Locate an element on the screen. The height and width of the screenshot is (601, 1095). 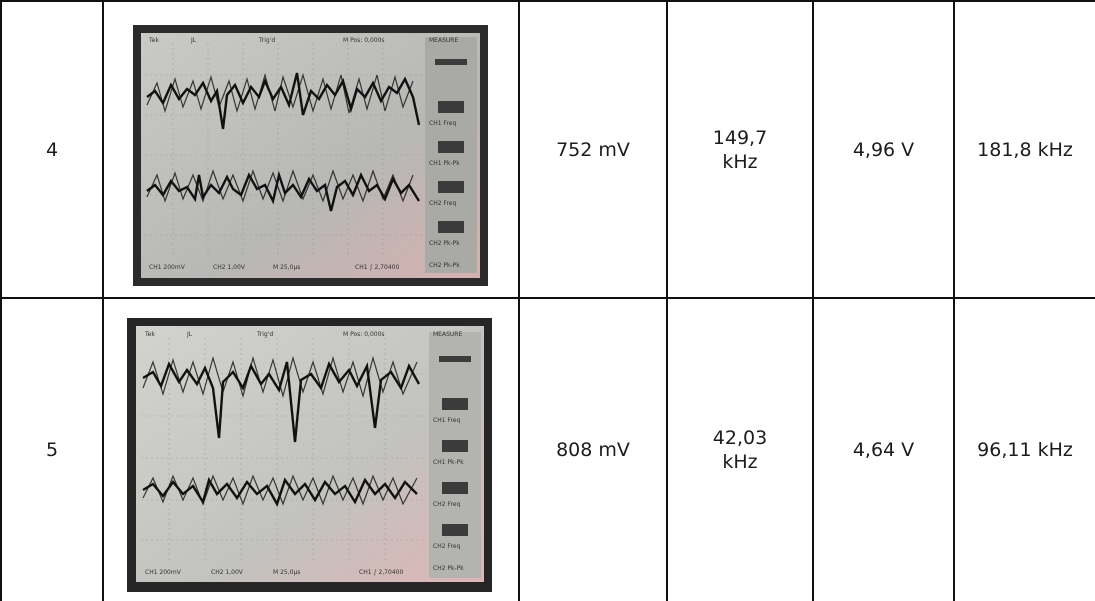
frequency-value: 149,7 kHz is located at coordinates (740, 149).